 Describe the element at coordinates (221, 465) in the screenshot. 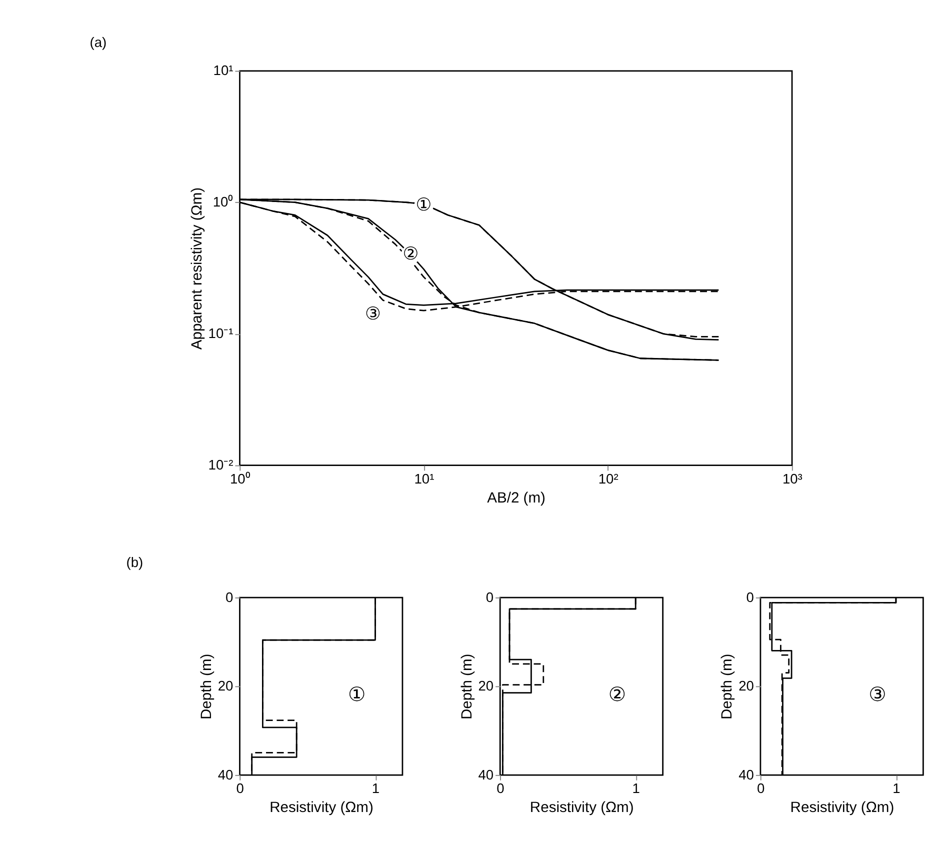

I see `y-tick-label: 10⁻²` at that location.